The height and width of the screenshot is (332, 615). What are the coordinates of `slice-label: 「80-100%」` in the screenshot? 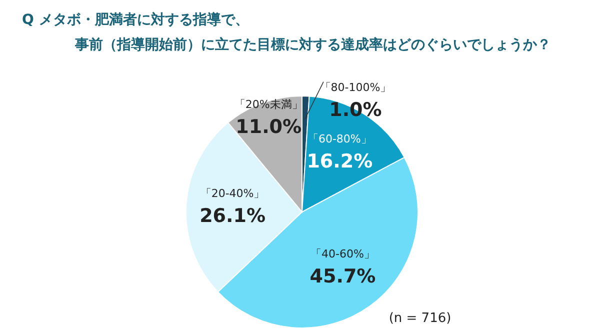 It's located at (356, 87).